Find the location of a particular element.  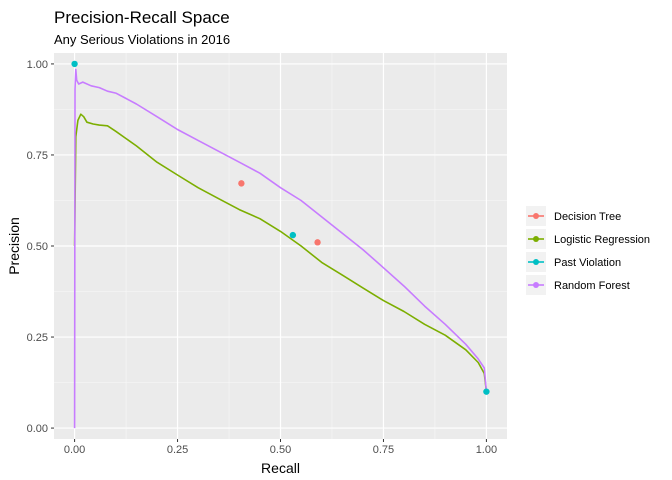

legend-label-random-forest: Random Forest is located at coordinates (592, 286).